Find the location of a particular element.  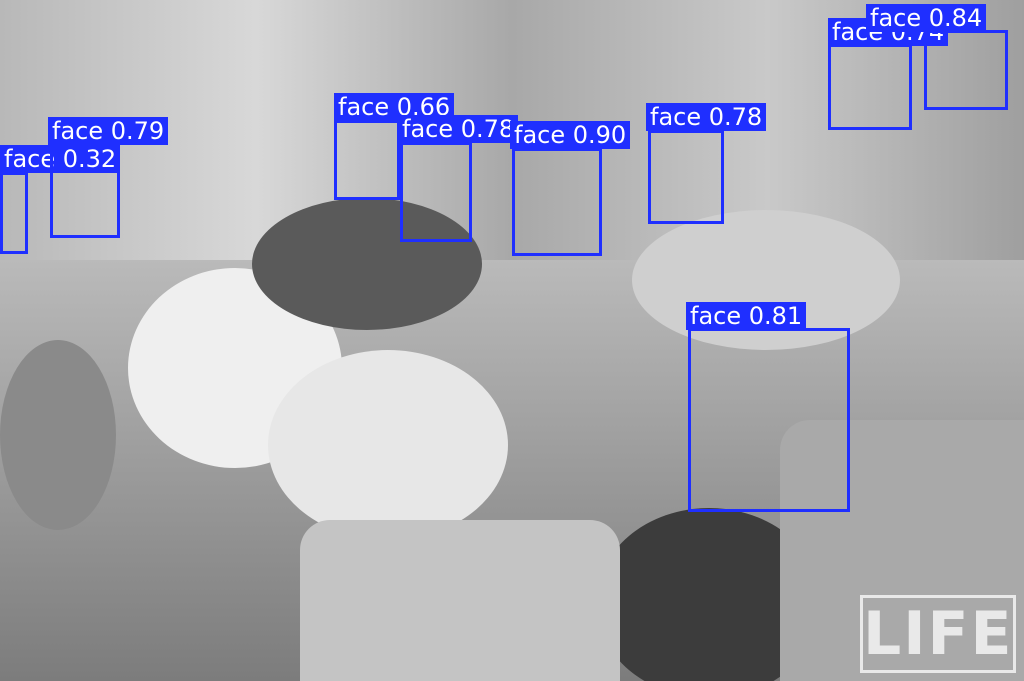

cap-center is located at coordinates (388, 445).